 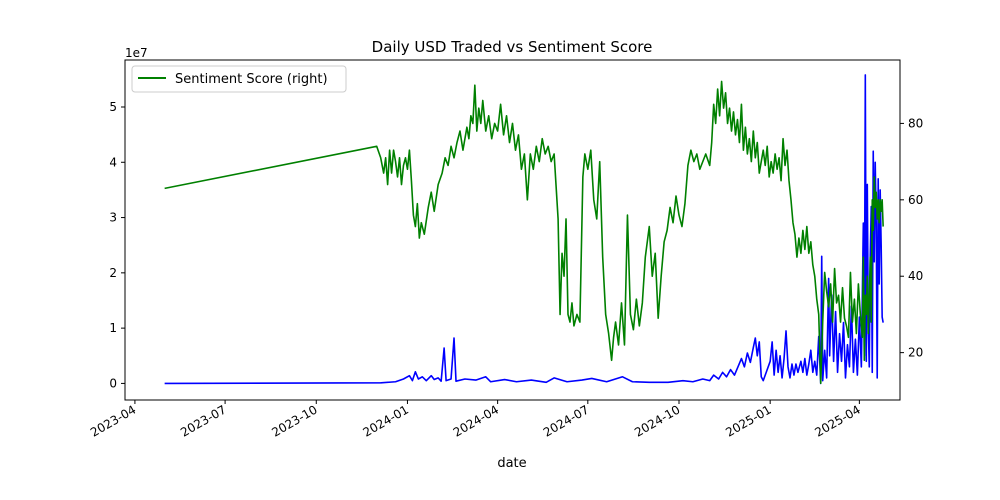 I want to click on left-tick-label: 5, so click(x=113, y=107).